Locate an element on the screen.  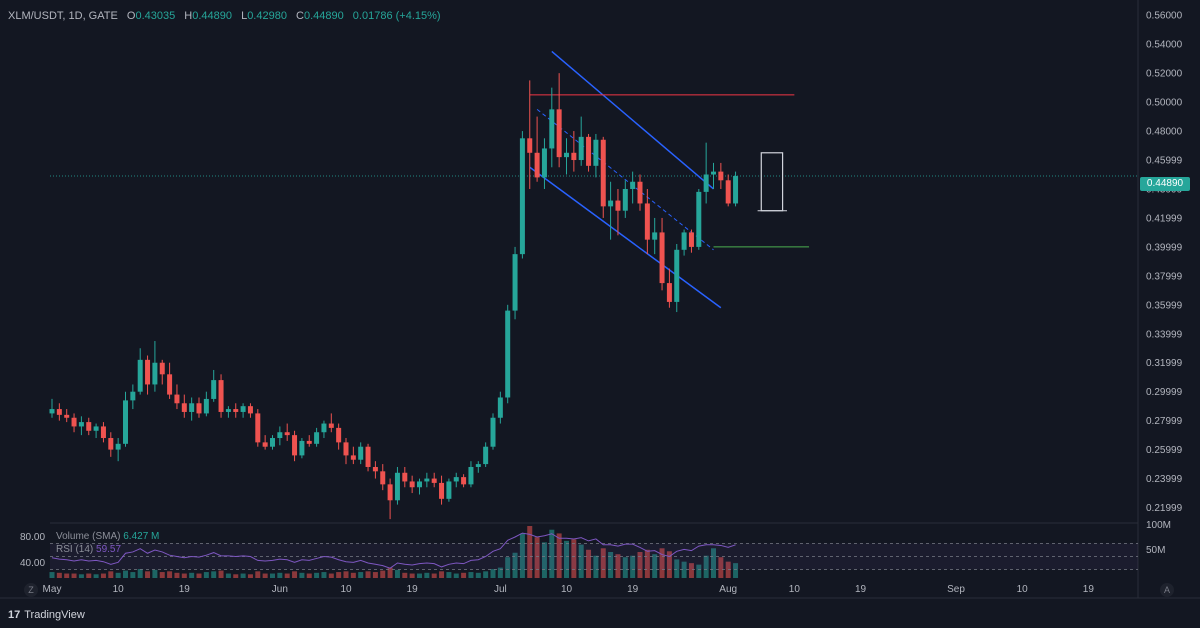
channel-mid-line is located at coordinates (625, 179).